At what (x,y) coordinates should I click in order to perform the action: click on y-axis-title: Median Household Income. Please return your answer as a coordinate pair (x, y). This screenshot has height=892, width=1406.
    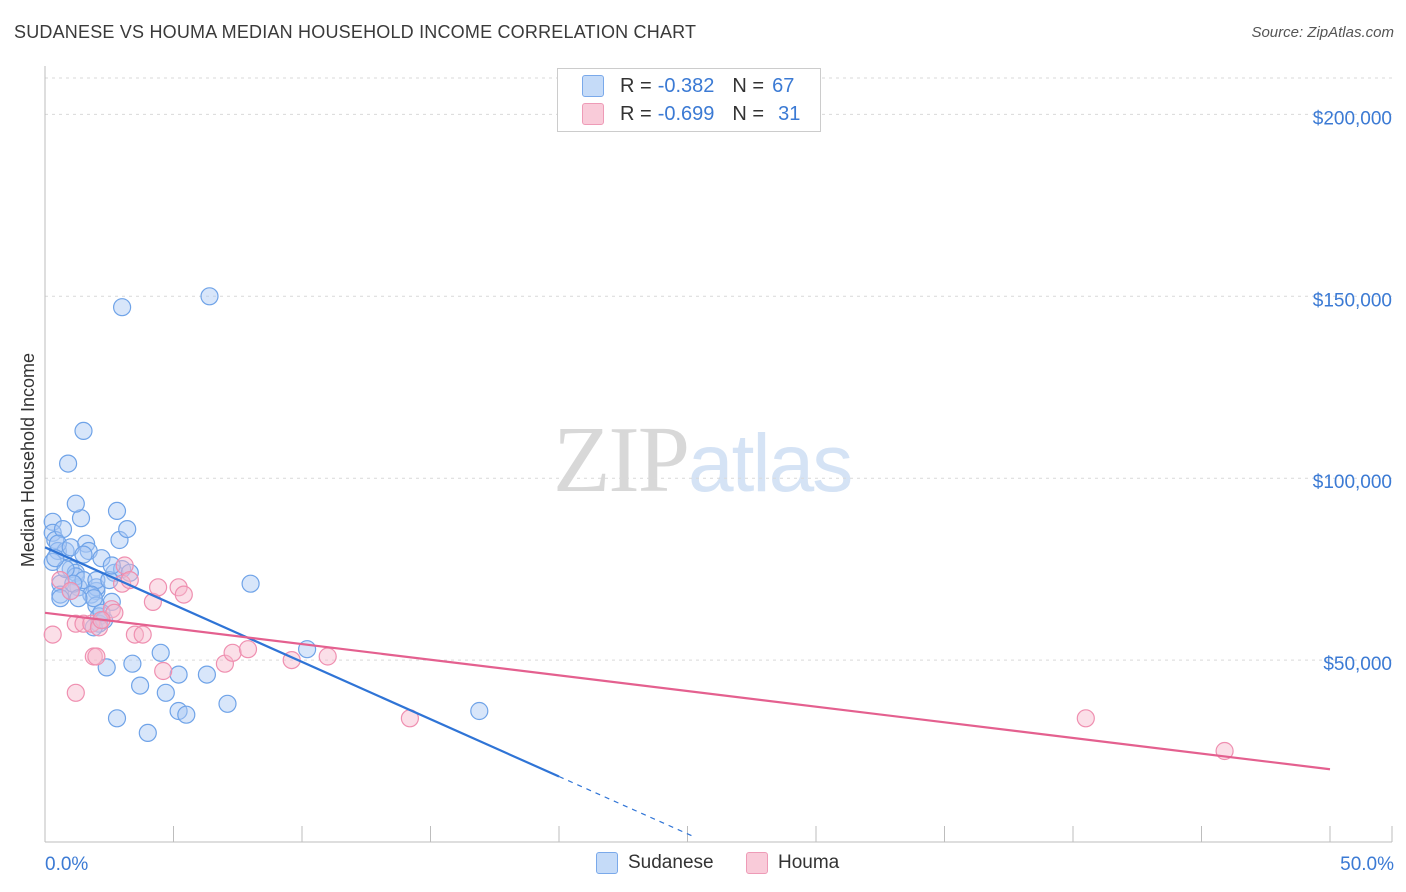
    Looking at the image, I should click on (28, 460).